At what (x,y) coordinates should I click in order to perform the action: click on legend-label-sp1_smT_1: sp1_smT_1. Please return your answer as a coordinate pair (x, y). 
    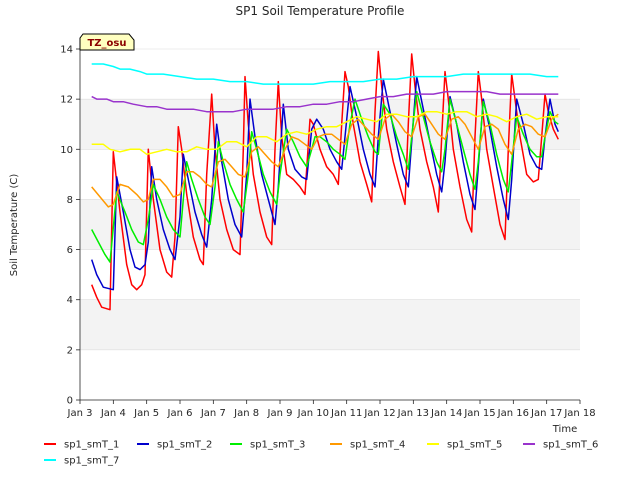
    Looking at the image, I should click on (91, 445).